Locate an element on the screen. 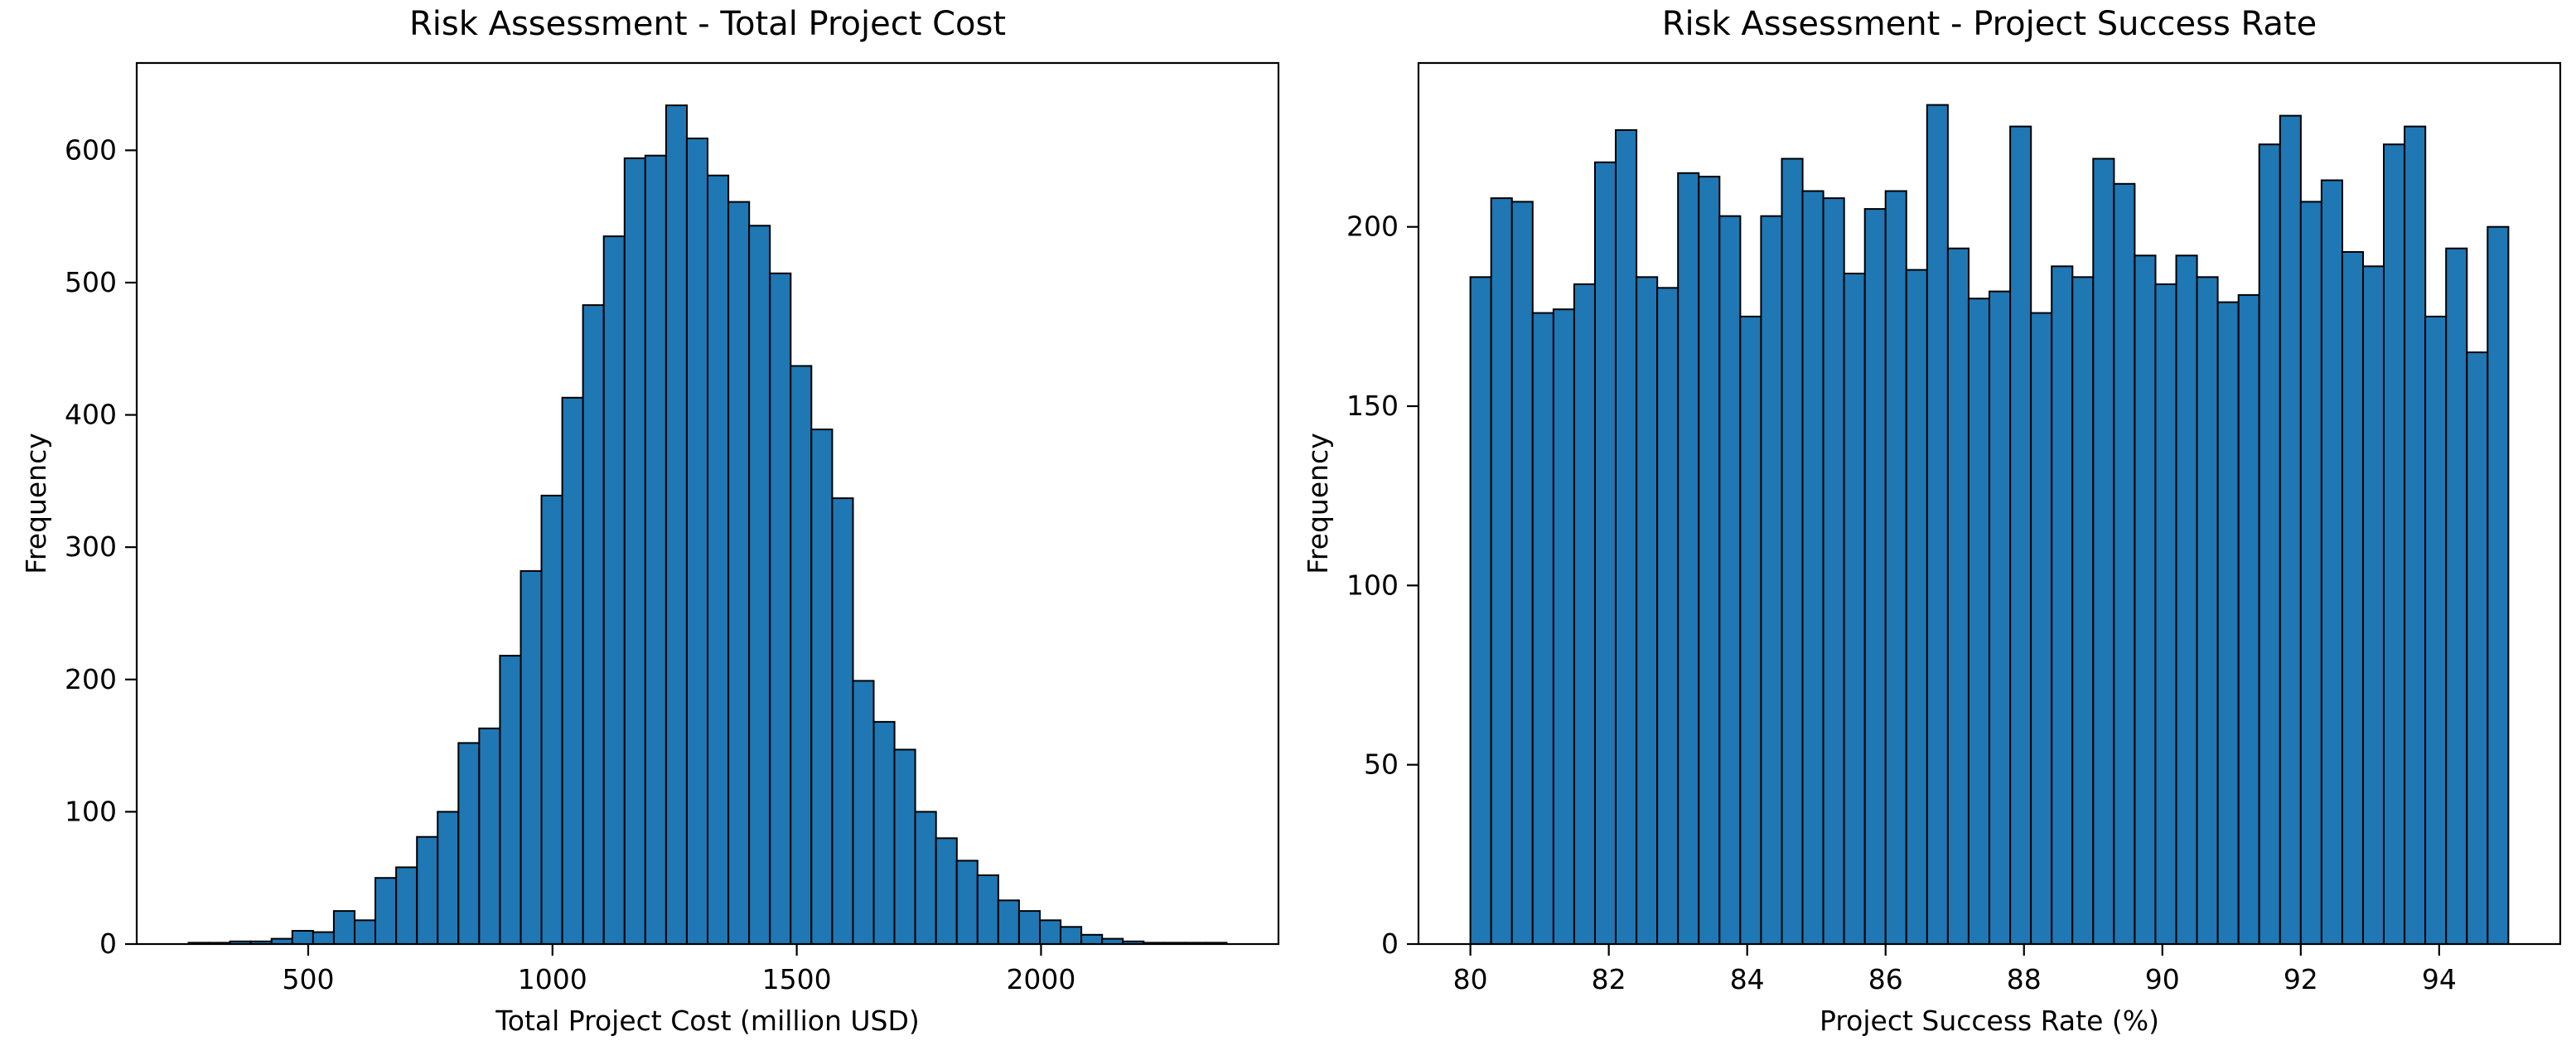 The width and height of the screenshot is (2576, 1046). right-chart-ylabel: Frequency is located at coordinates (1318, 503).